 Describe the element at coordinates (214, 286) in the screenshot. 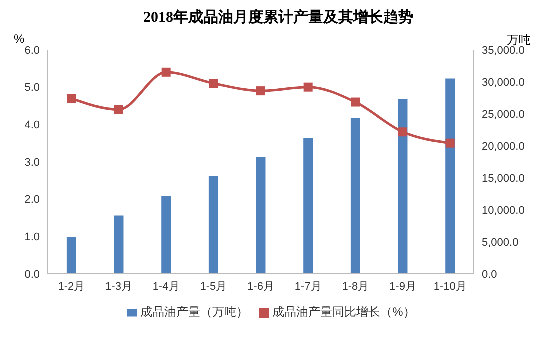

I see `x-tick-label: 1-5月` at that location.